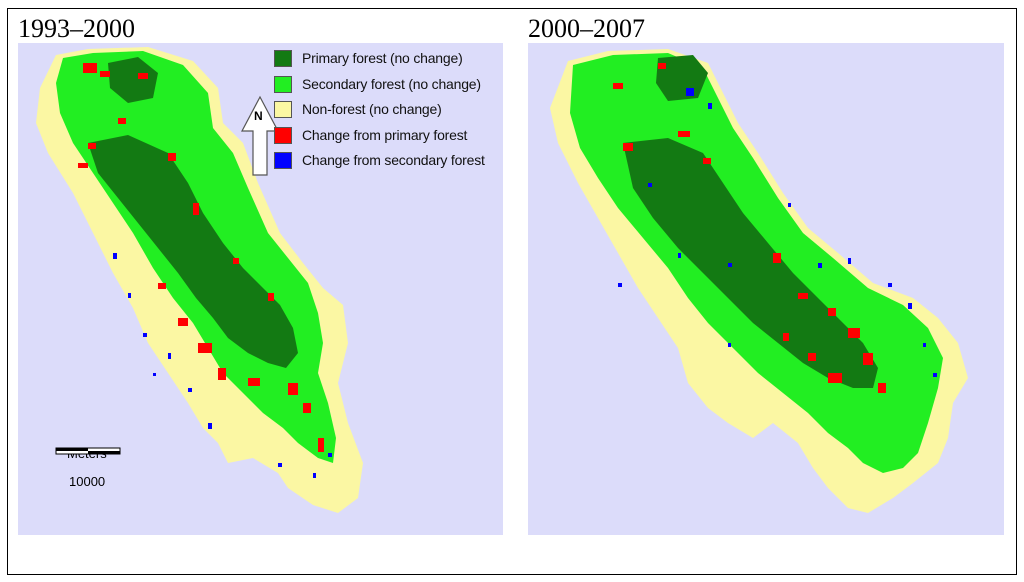 This screenshot has height=582, width=1024. Describe the element at coordinates (87, 481) in the screenshot. I see `scale-value: 10000` at that location.